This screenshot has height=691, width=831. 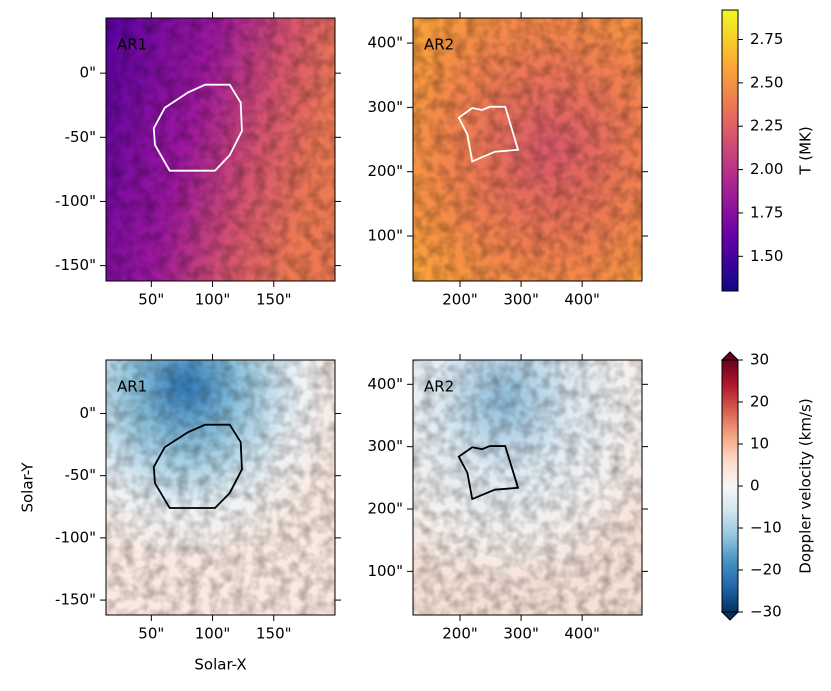 I want to click on colorbar-tick-label: 30, so click(x=759, y=360).